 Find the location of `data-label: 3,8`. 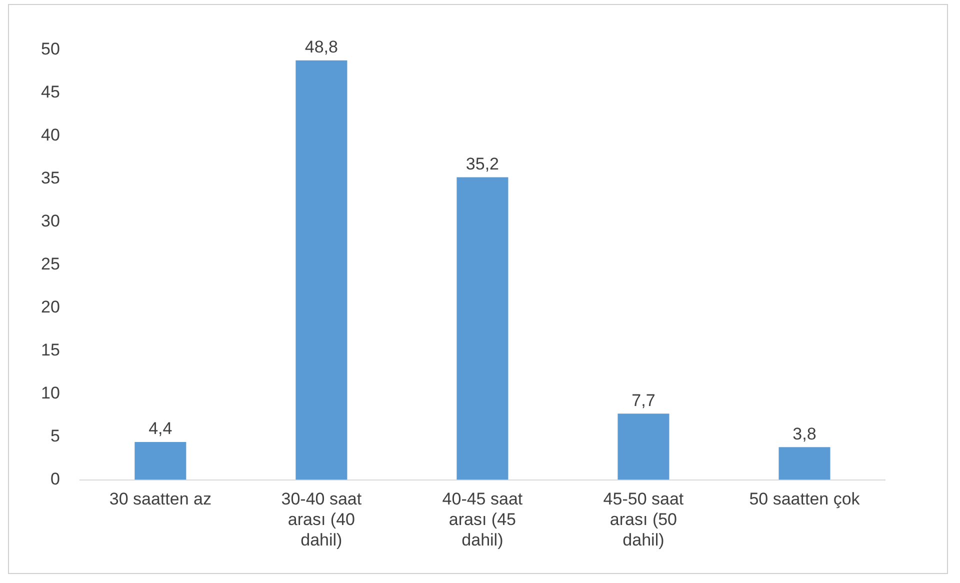

data-label: 3,8 is located at coordinates (804, 434).